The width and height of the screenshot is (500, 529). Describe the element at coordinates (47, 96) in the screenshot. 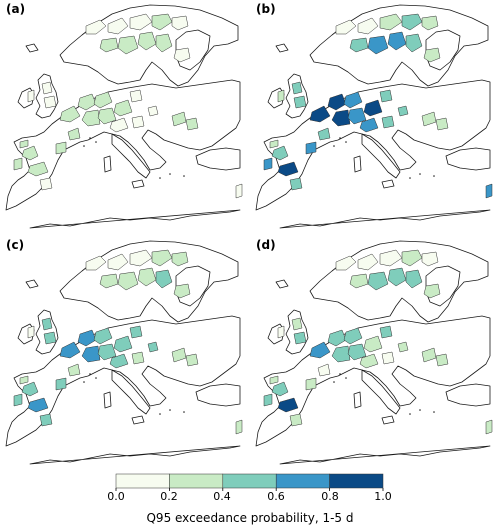

I see `britain-coast` at that location.